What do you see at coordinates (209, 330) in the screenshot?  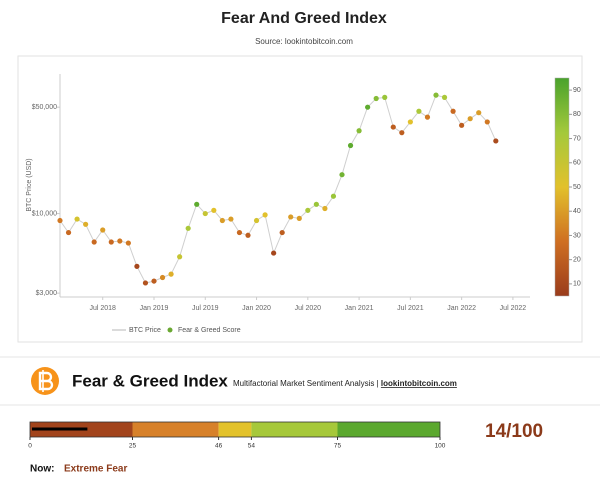 I see `legend-label: Fear & Greed Score` at bounding box center [209, 330].